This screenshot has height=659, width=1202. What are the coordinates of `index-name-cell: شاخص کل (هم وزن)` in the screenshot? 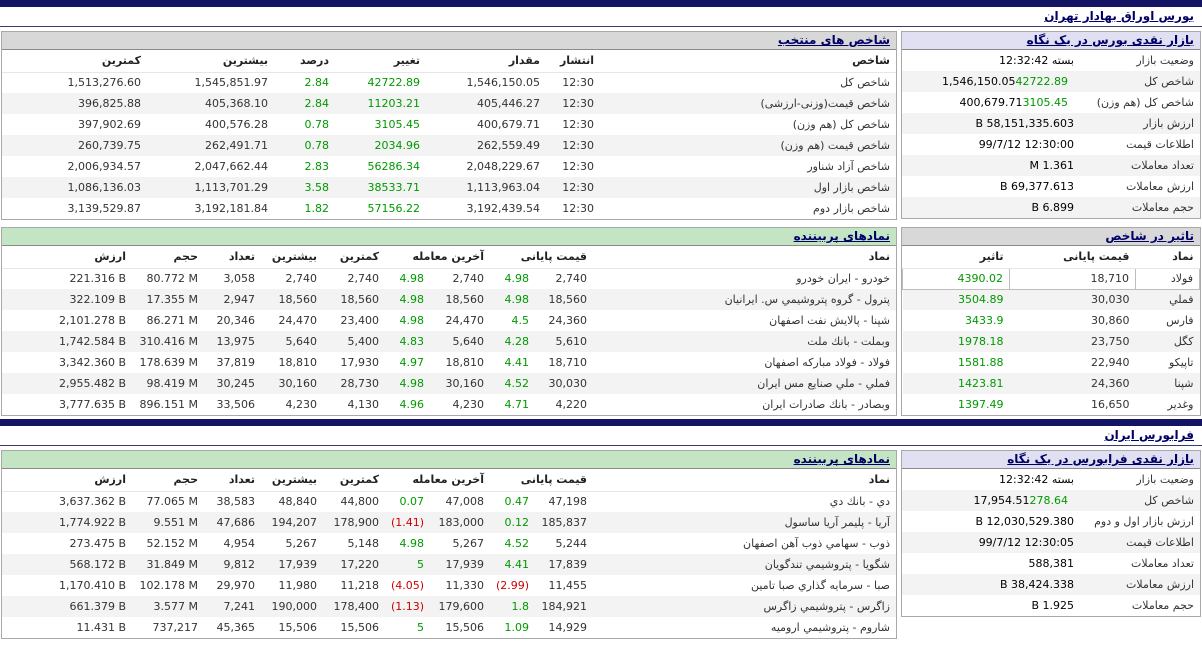 It's located at (841, 124).